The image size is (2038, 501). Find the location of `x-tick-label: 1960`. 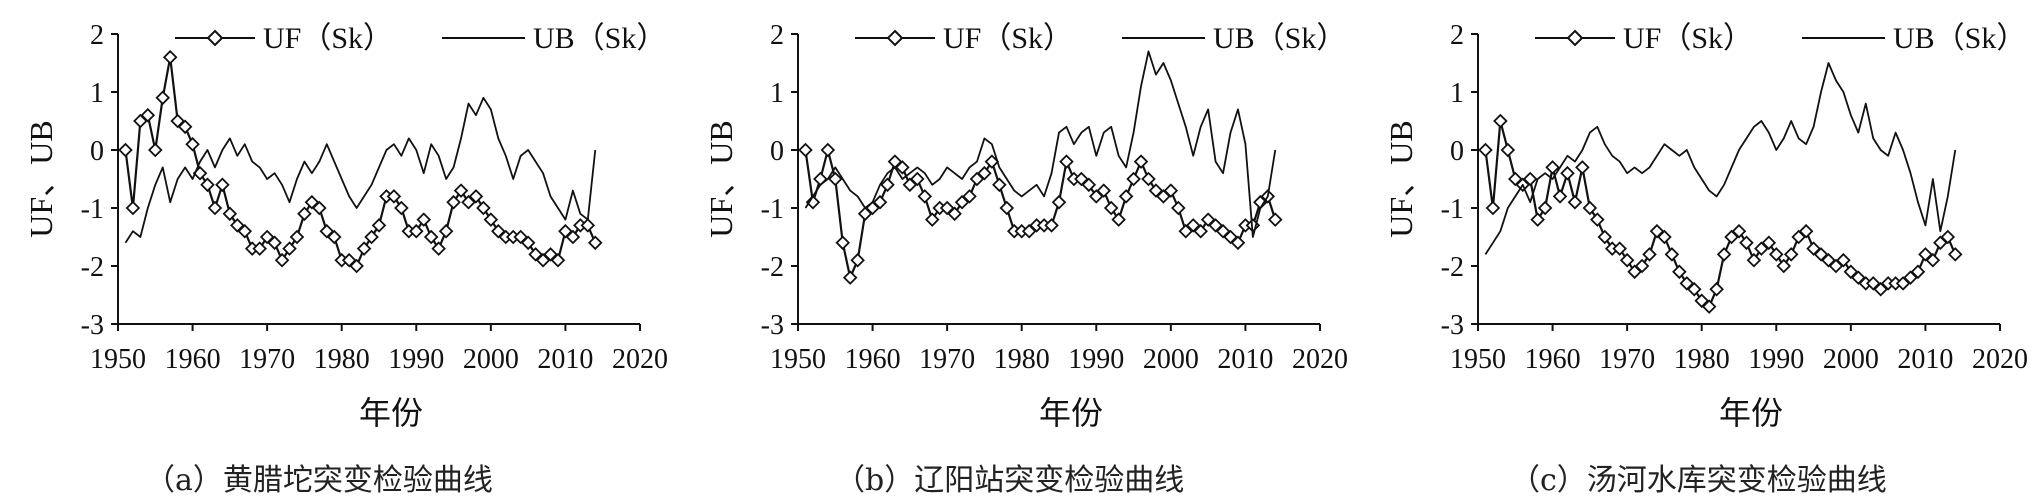

x-tick-label: 1960 is located at coordinates (193, 359).